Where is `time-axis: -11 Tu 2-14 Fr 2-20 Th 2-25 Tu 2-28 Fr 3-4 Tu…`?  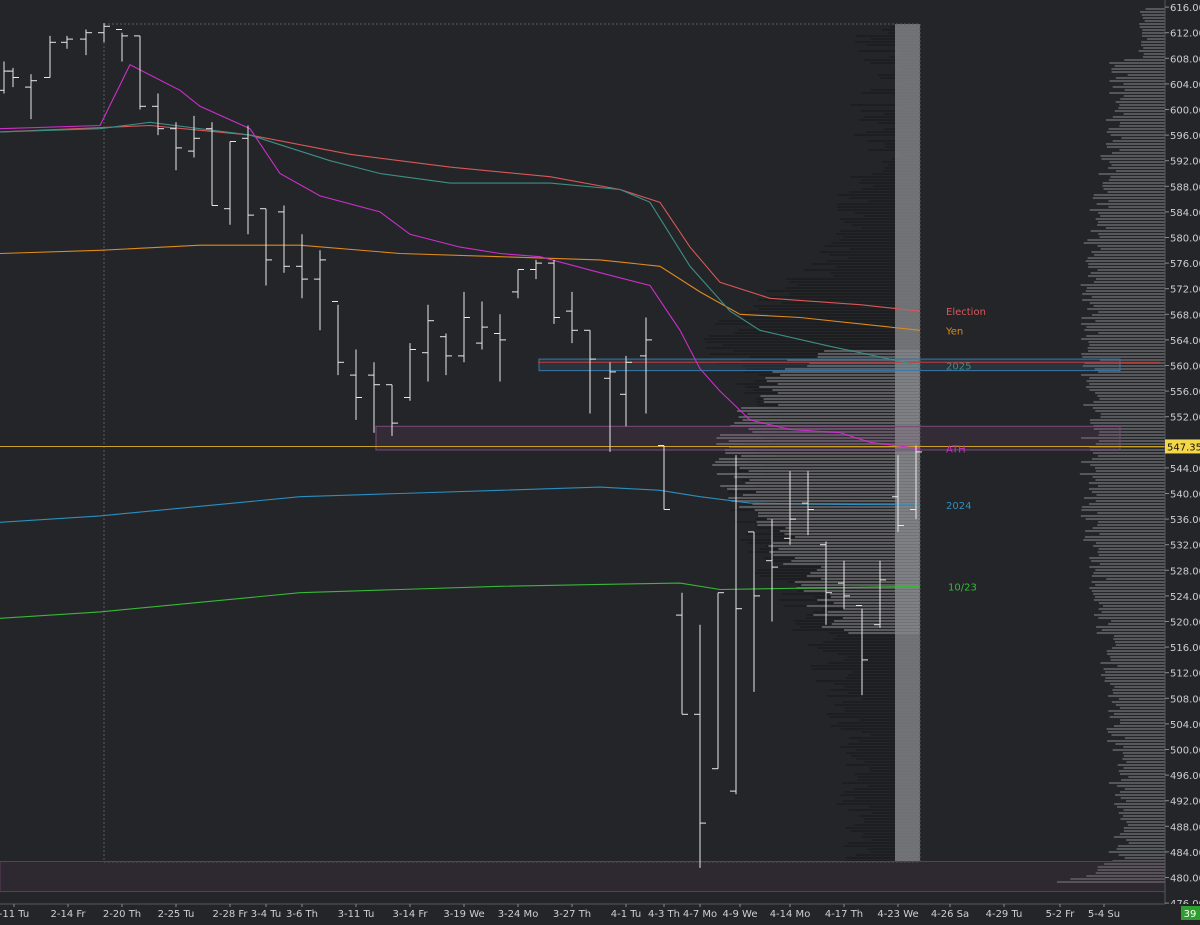 time-axis: -11 Tu 2-14 Fr 2-20 Th 2-25 Tu 2-28 Fr 3-4 Tu… is located at coordinates (600, 911).